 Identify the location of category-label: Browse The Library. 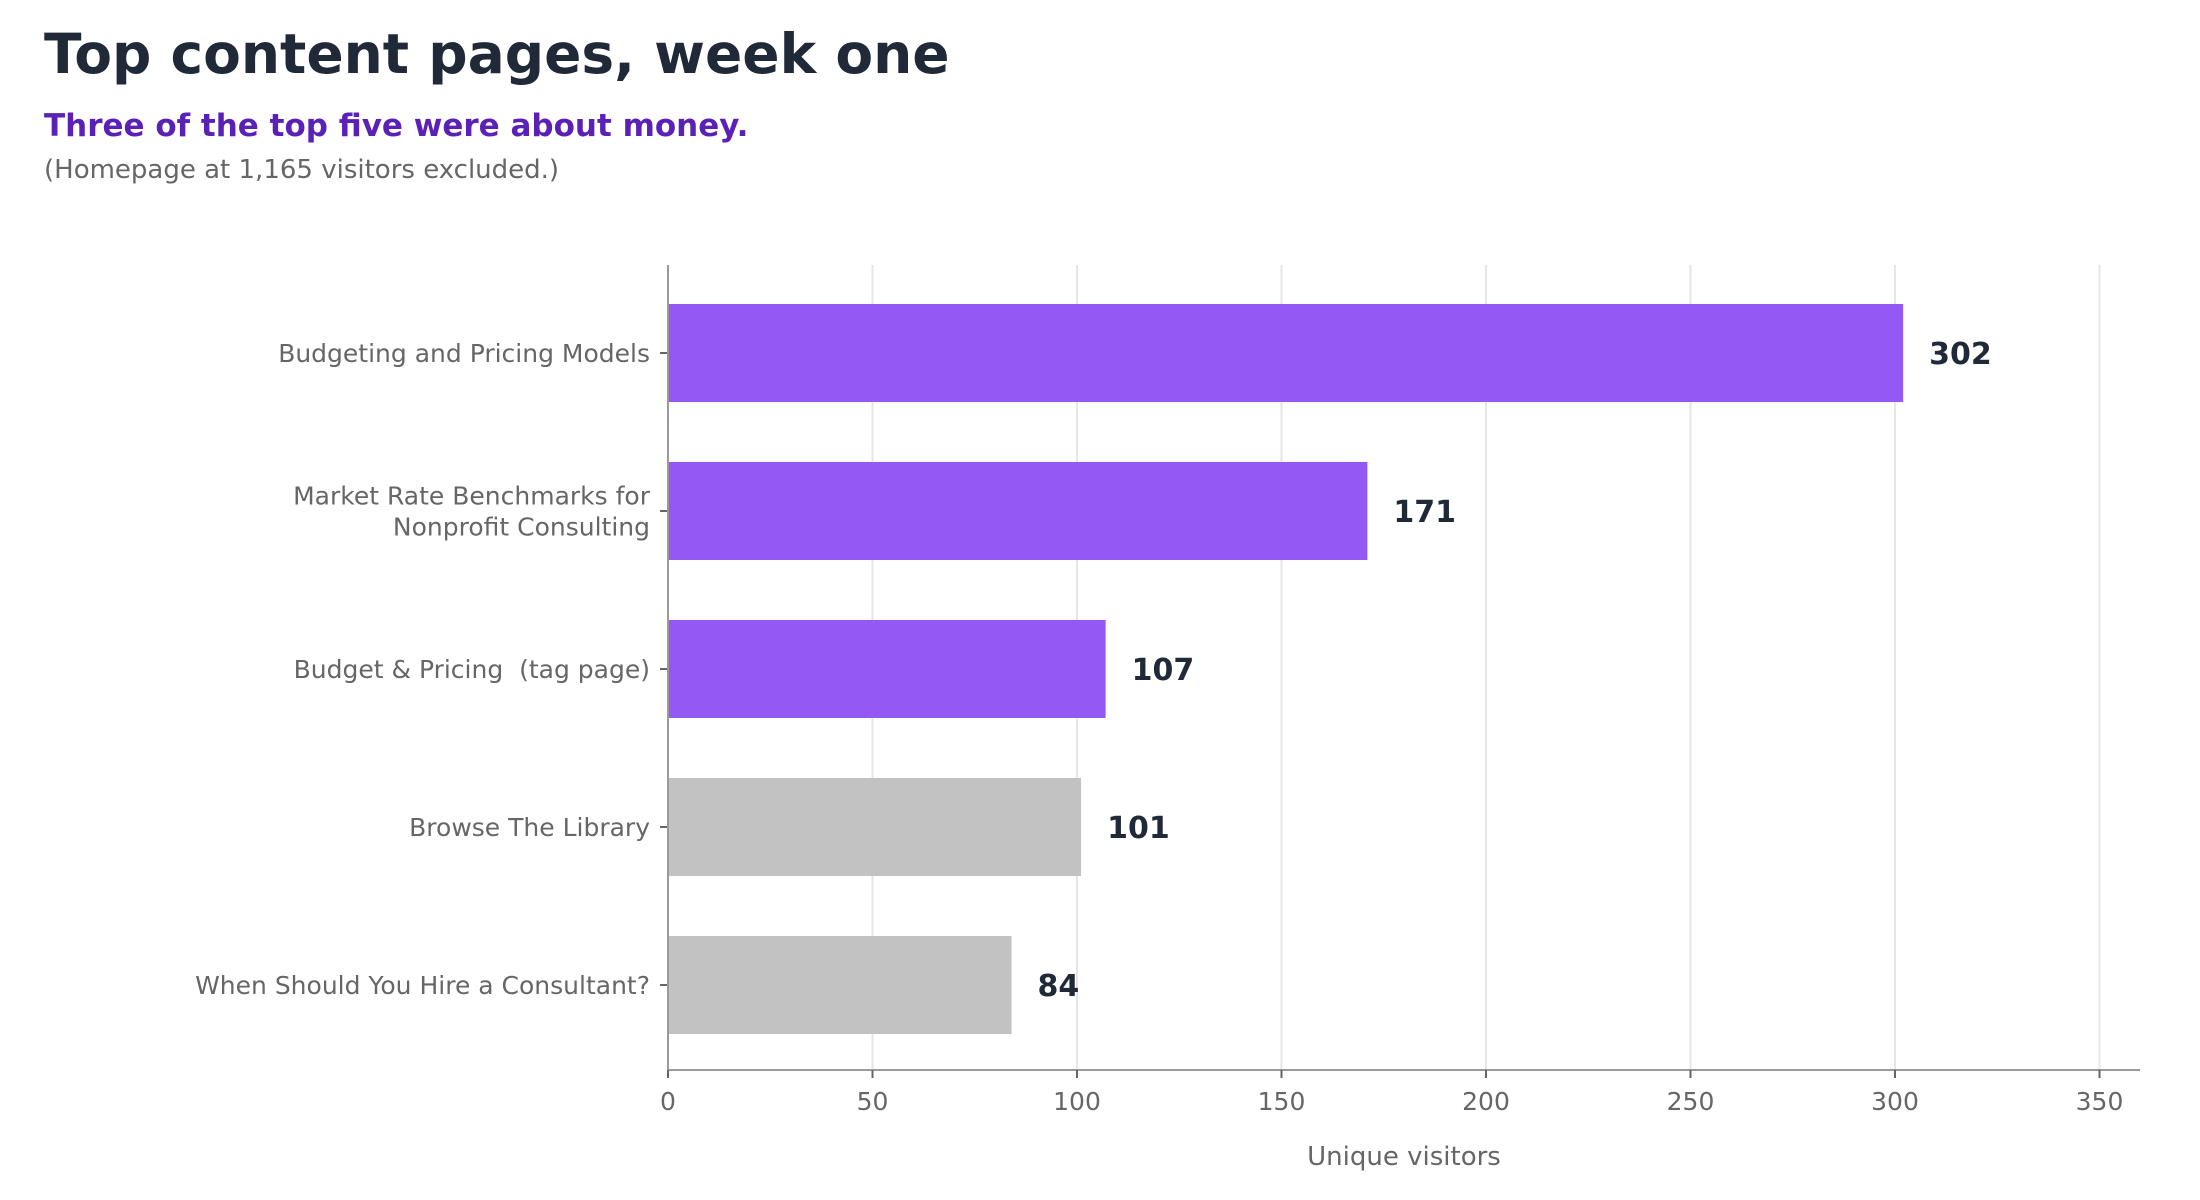
(529, 827).